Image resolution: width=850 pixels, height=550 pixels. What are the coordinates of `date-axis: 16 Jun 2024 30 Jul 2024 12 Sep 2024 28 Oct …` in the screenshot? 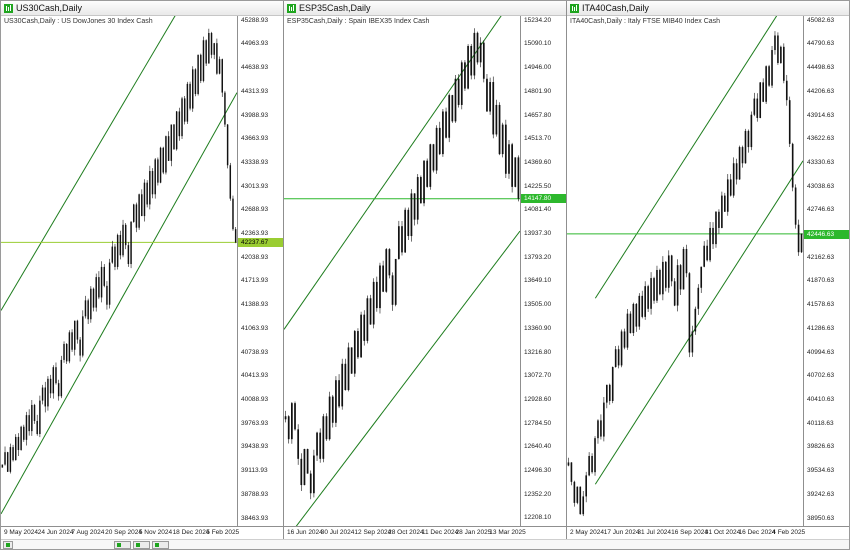 It's located at (425, 532).